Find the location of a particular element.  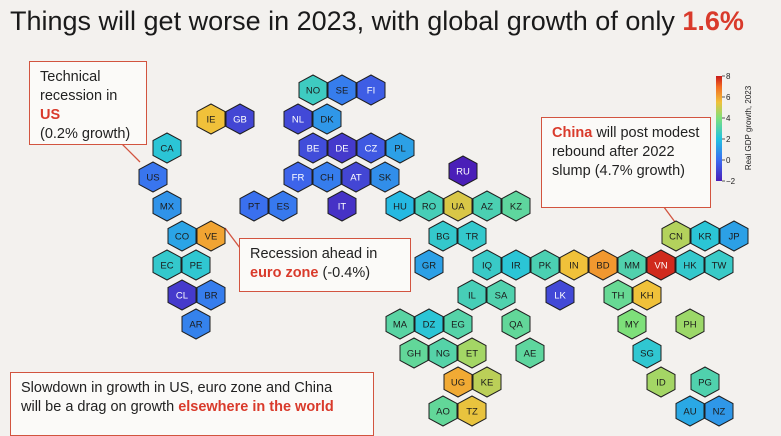

hex-tile-sg: SG is located at coordinates (647, 353).